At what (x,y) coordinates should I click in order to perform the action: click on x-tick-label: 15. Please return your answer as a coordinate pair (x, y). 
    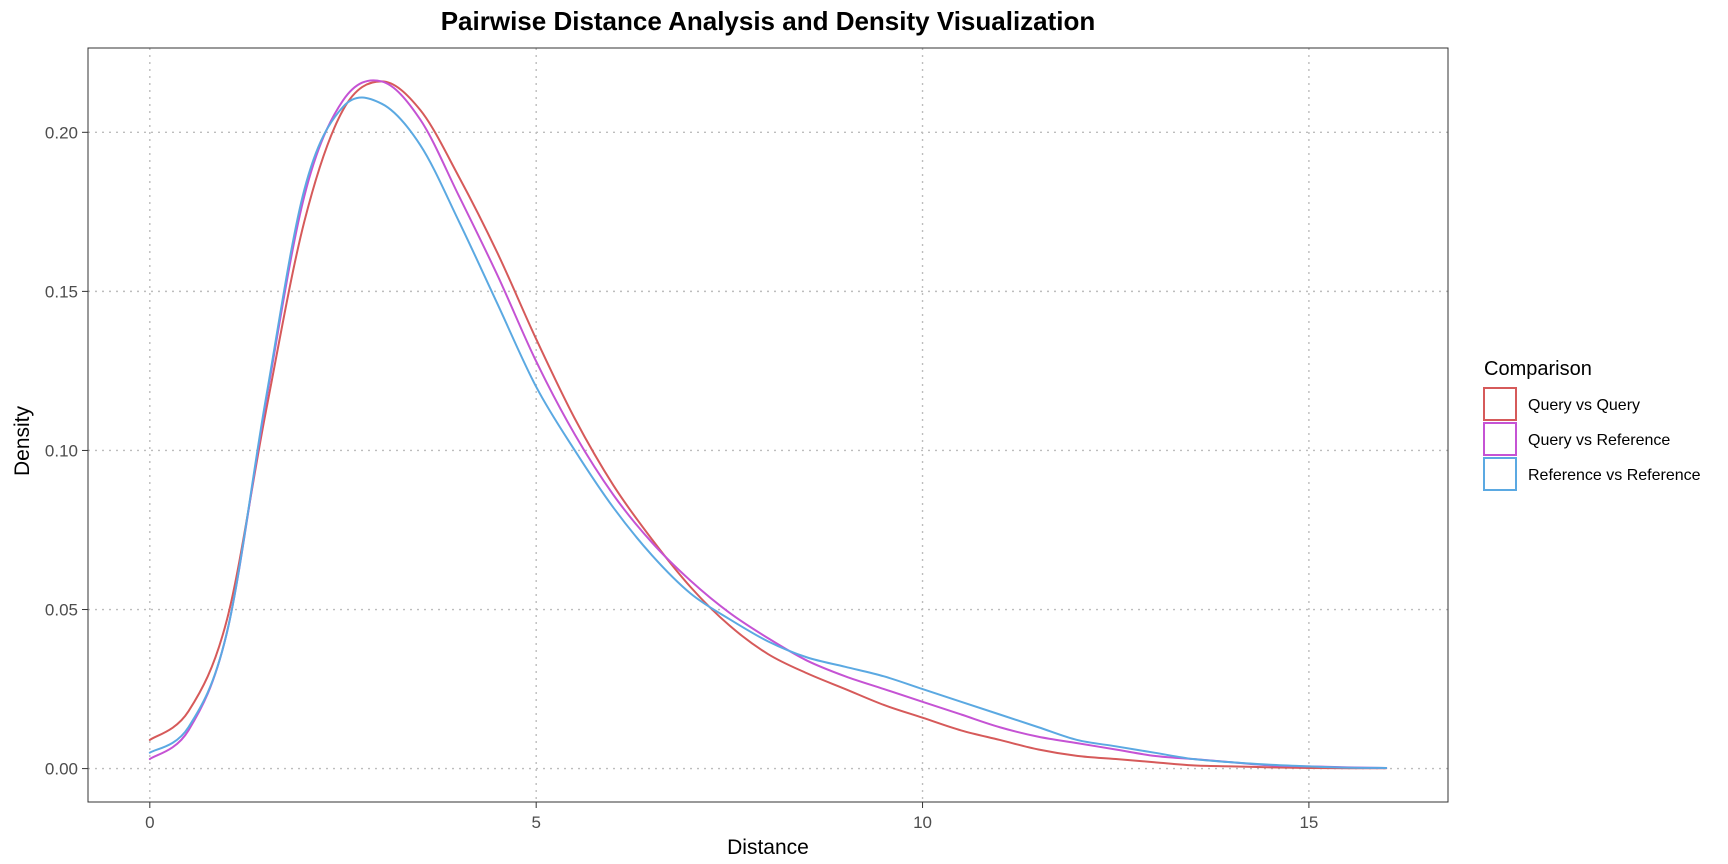
    Looking at the image, I should click on (1308, 822).